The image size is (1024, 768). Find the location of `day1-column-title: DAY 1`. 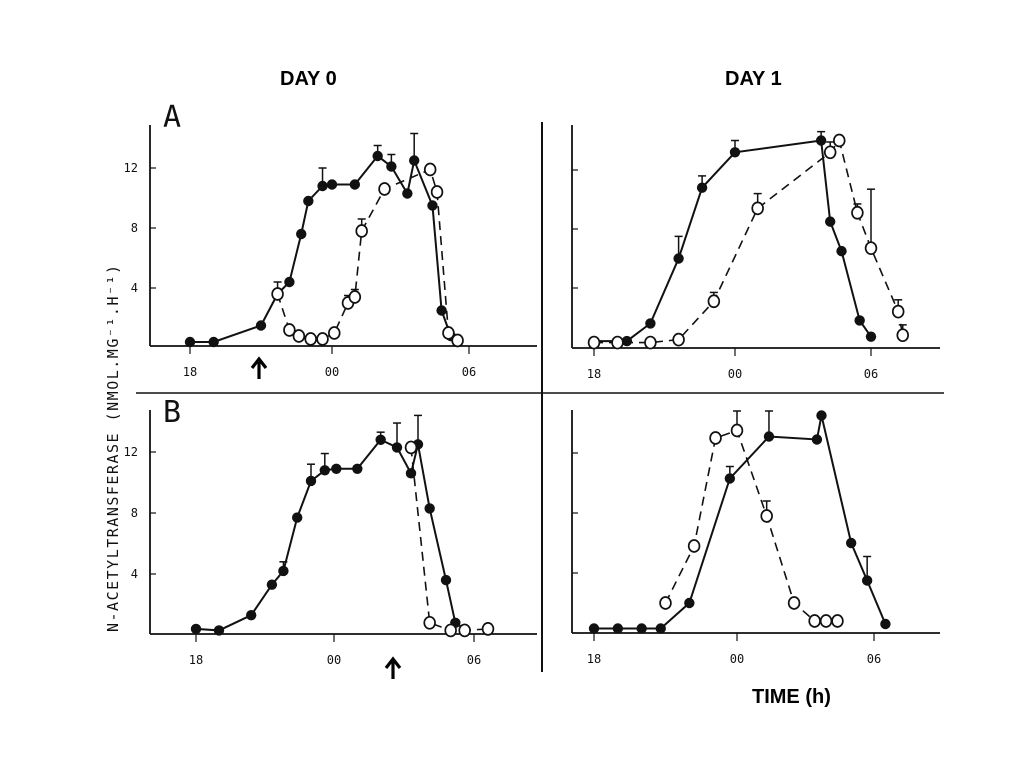

day1-column-title: DAY 1 is located at coordinates (753, 79).